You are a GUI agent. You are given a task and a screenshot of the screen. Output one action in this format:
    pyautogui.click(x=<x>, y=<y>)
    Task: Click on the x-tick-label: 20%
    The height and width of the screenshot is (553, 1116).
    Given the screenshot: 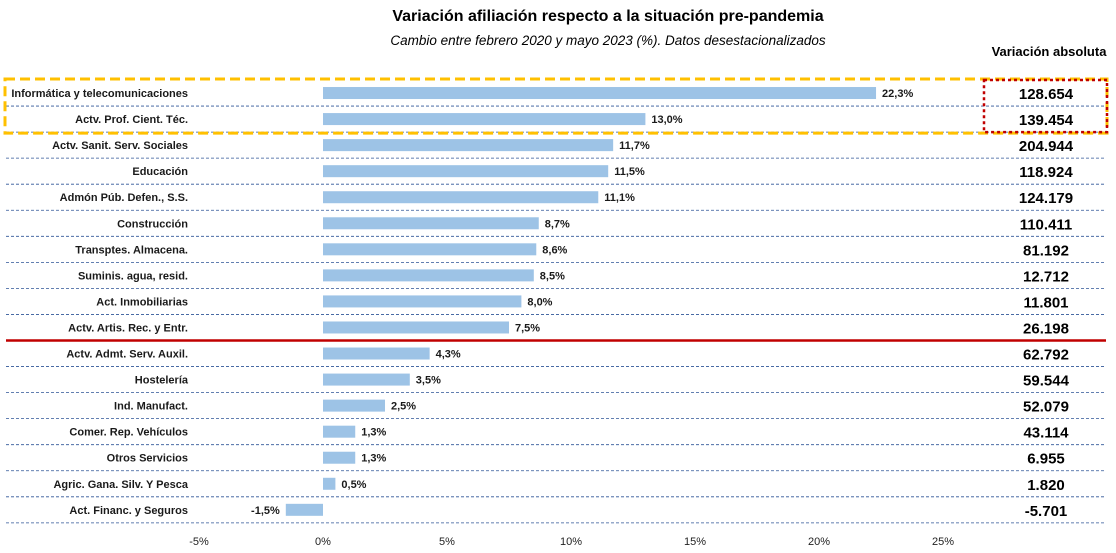 What is the action you would take?
    pyautogui.click(x=819, y=542)
    